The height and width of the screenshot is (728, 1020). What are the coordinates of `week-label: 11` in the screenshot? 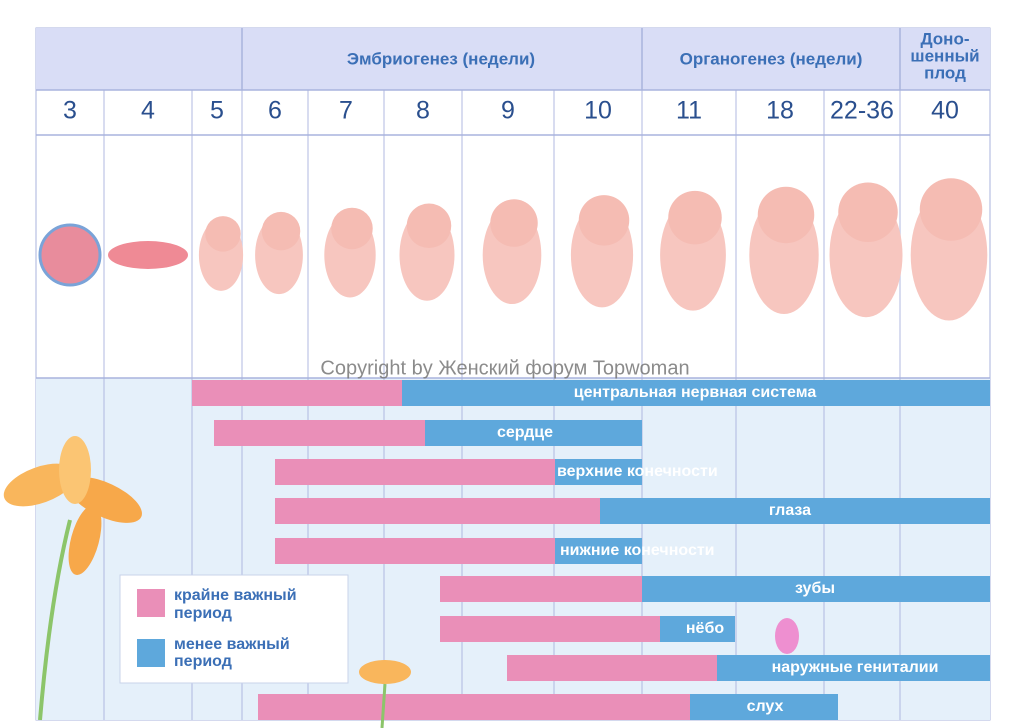 It's located at (689, 111).